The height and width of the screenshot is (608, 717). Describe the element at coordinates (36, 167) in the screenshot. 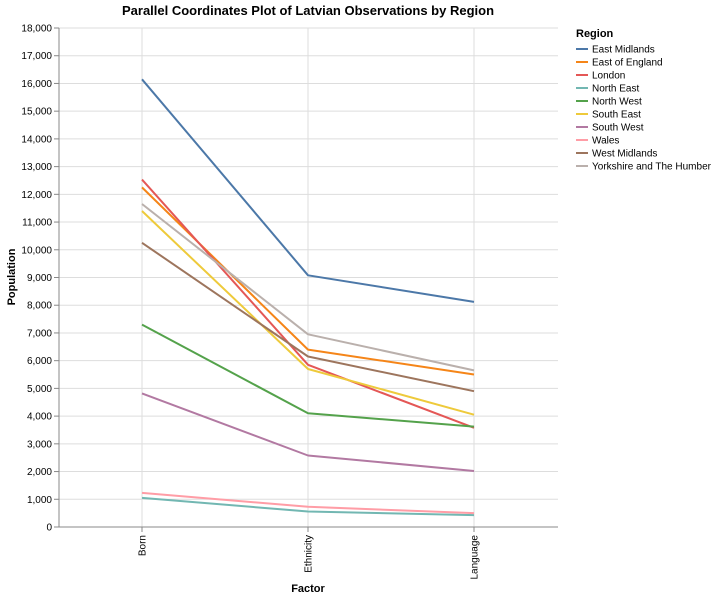

I see `y-tick-label: 13,000` at that location.